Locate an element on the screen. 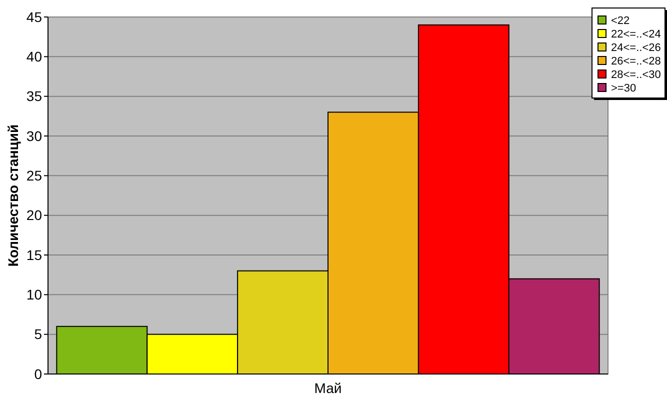 This screenshot has height=415, width=667. legend-label: 28<=..<30 is located at coordinates (636, 74).